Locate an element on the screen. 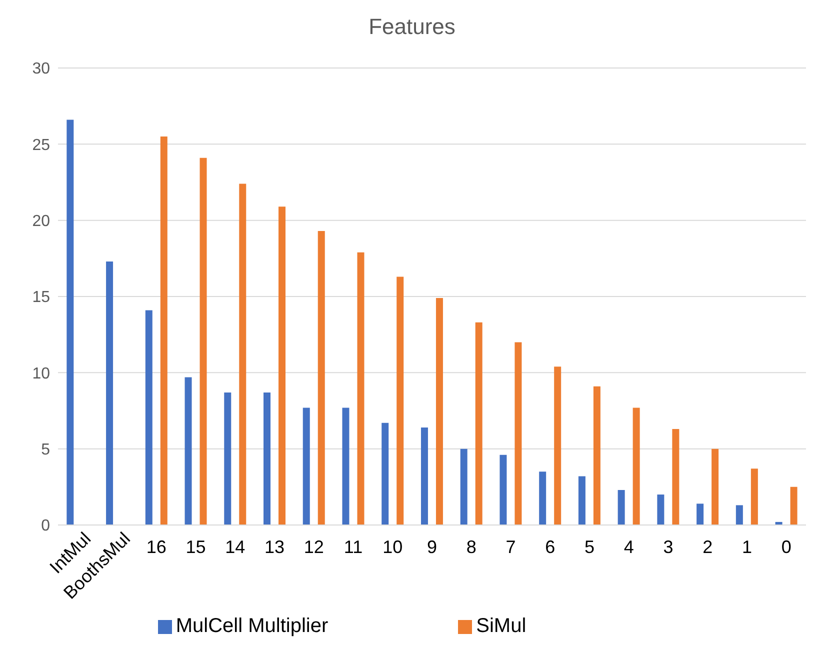 This screenshot has height=657, width=824. y-tick-label: 5 is located at coordinates (45, 450).